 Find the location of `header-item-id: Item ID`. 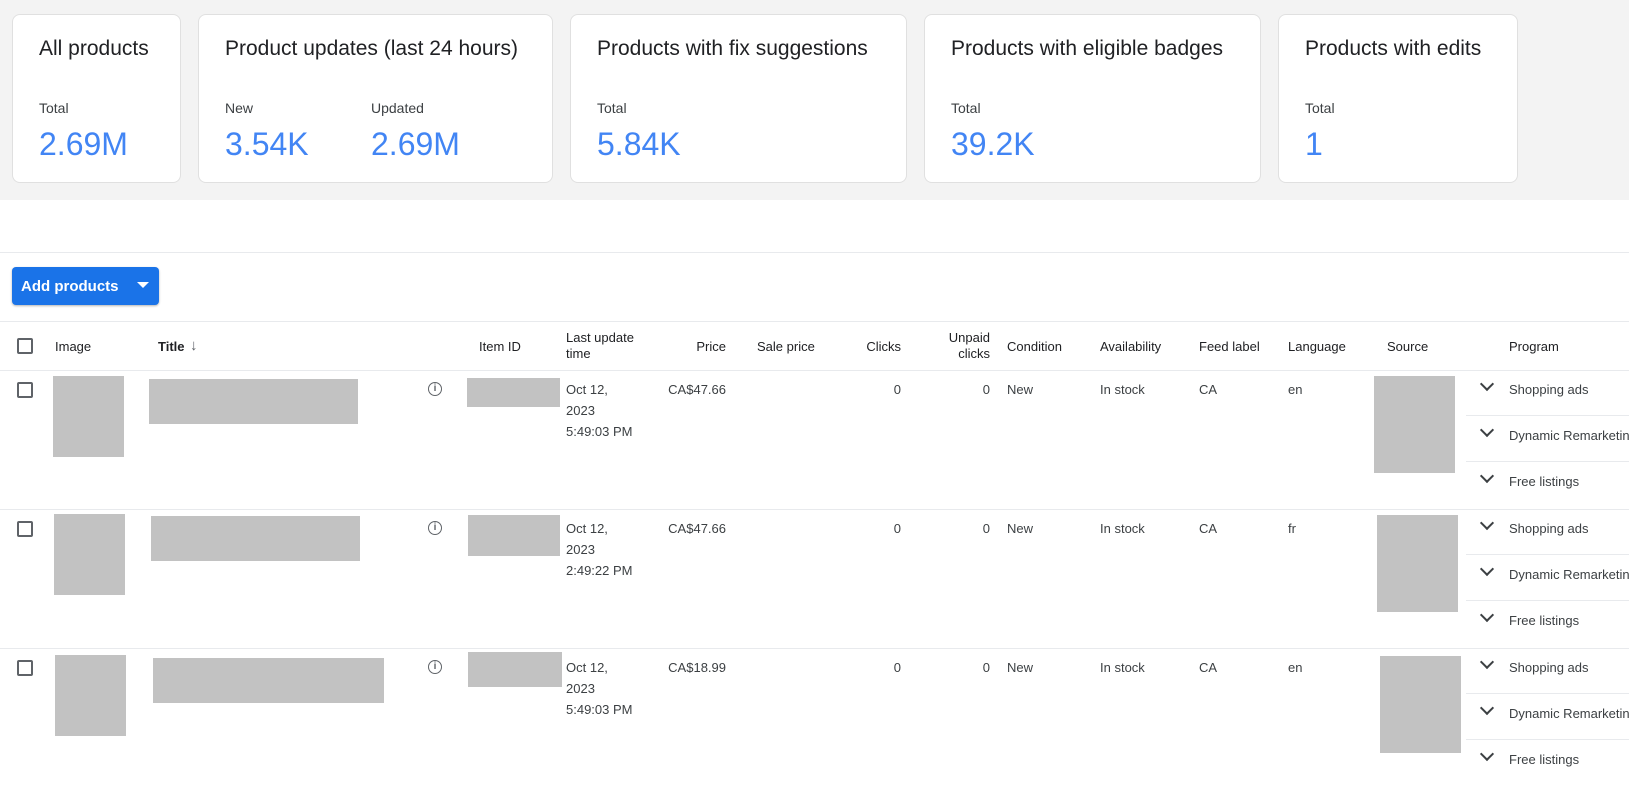

header-item-id: Item ID is located at coordinates (500, 346).